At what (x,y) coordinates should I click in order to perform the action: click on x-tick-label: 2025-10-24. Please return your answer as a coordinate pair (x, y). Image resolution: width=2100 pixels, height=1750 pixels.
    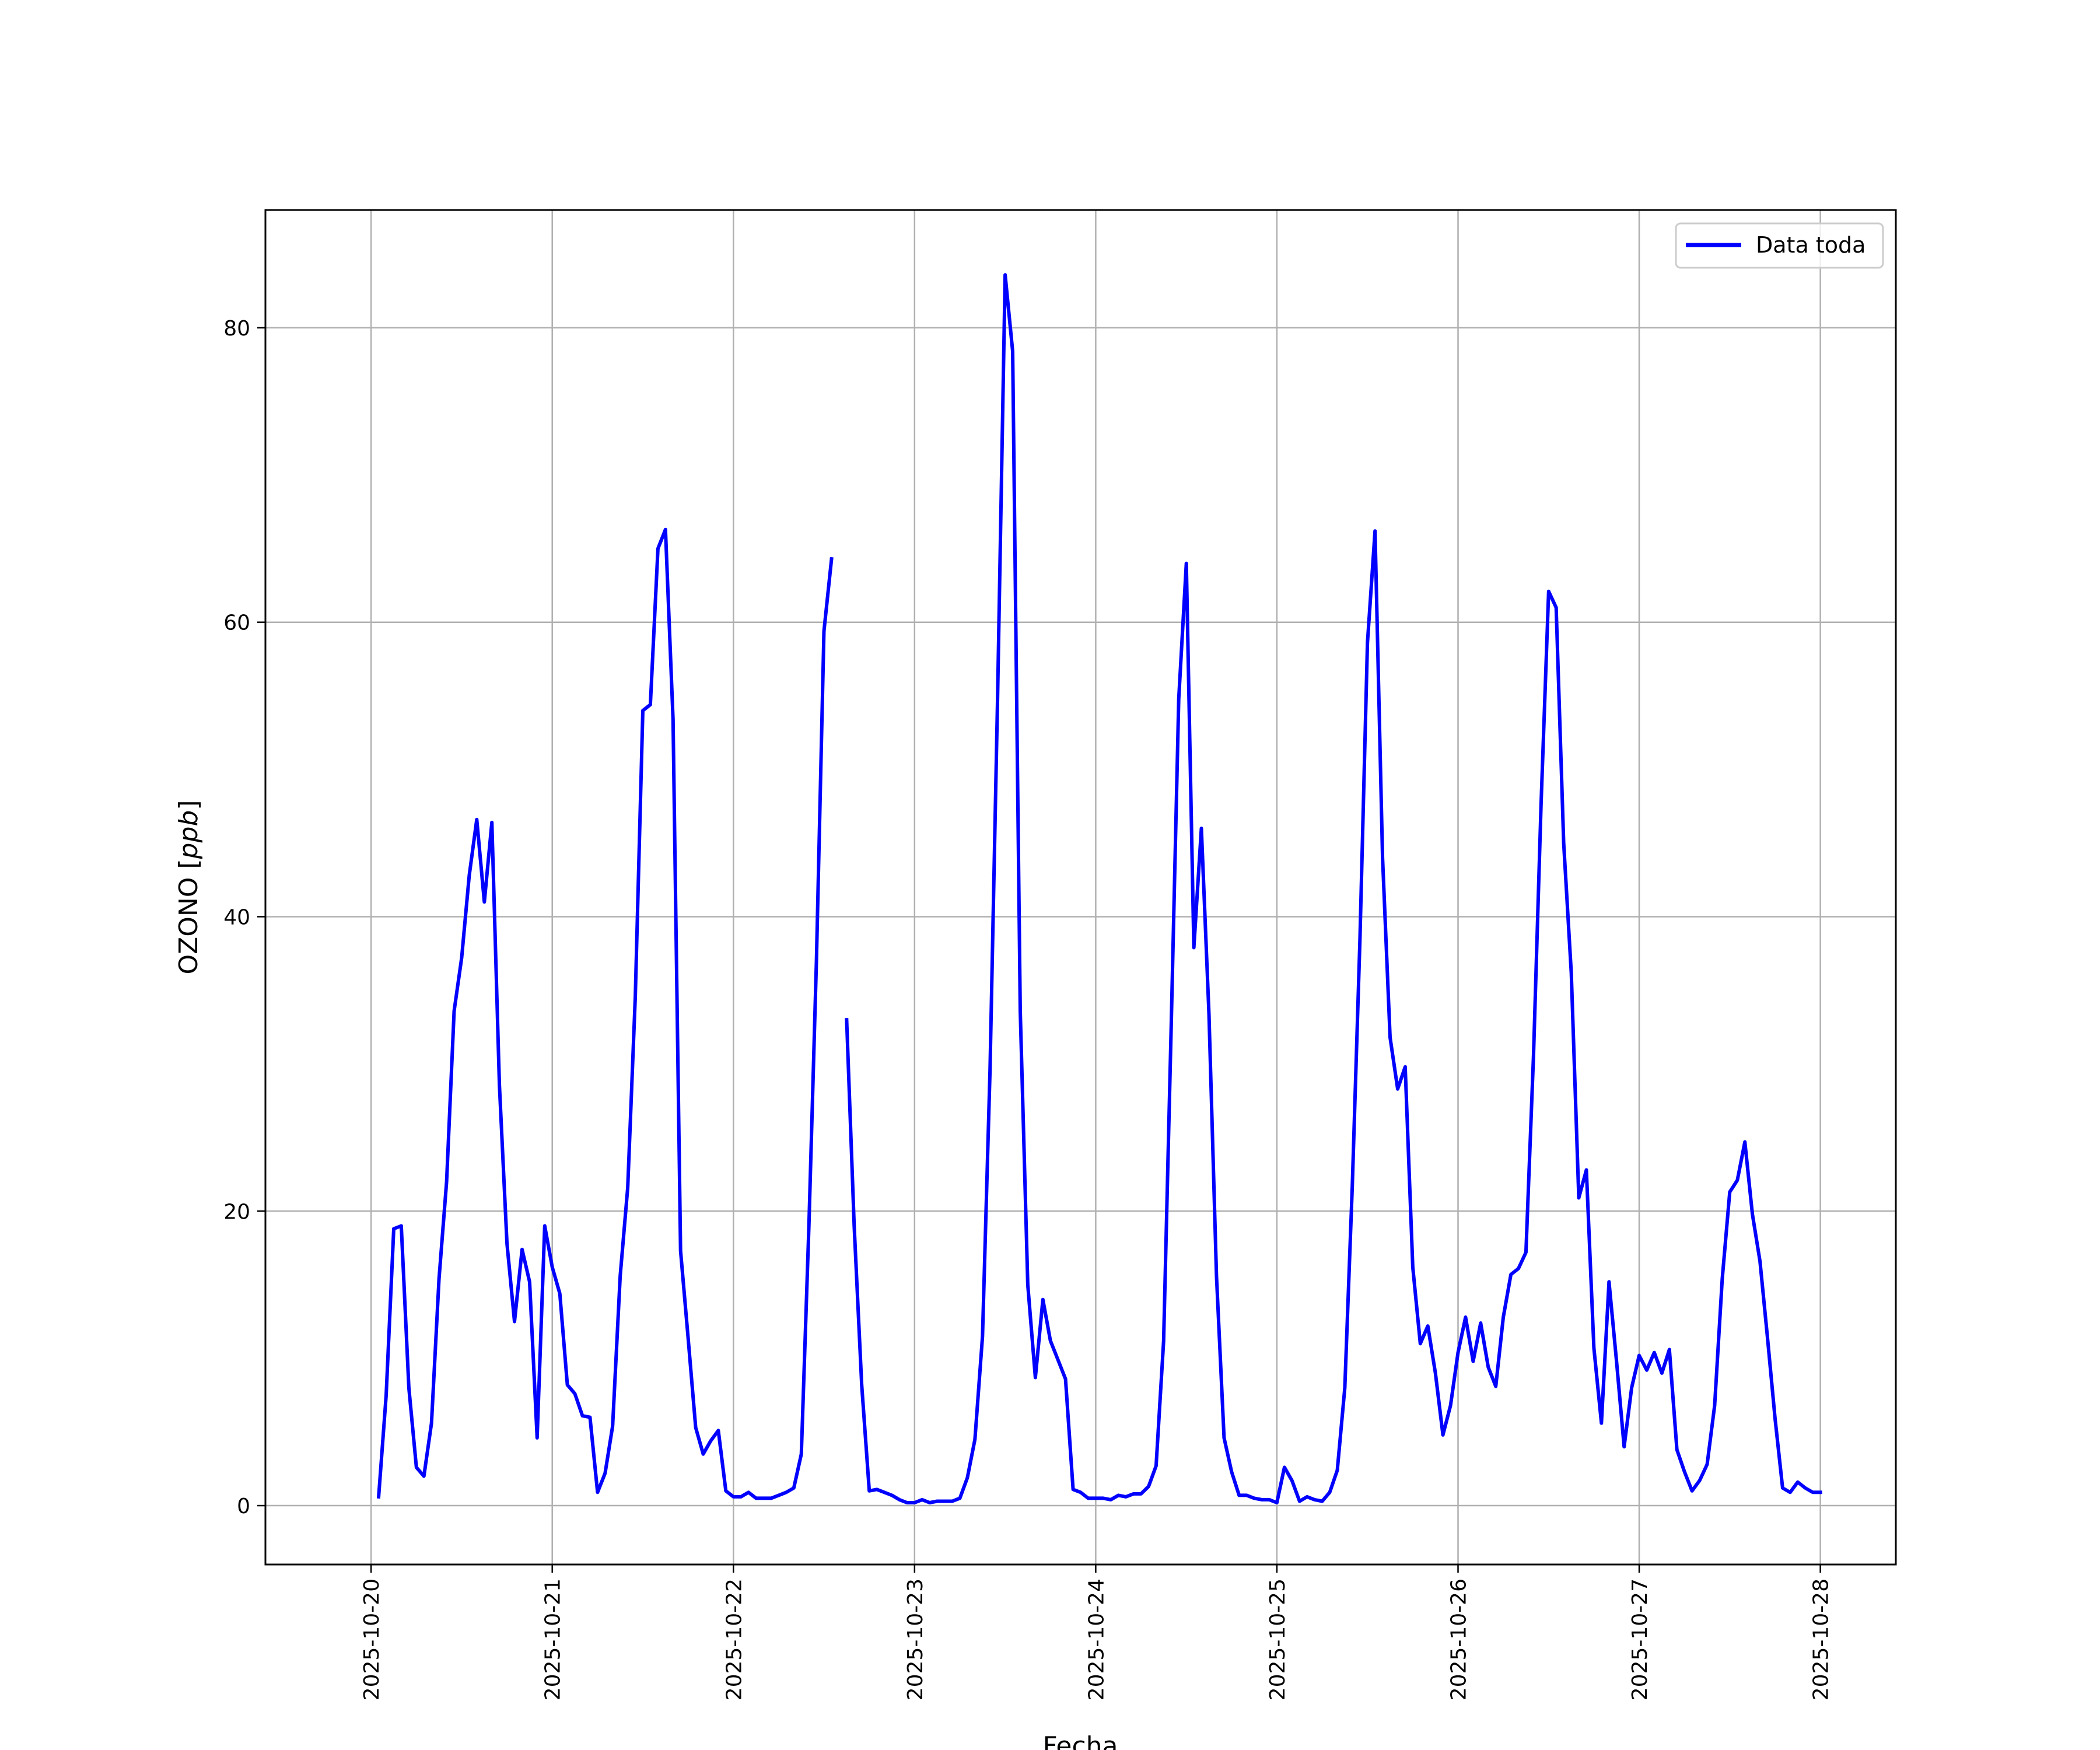
    Looking at the image, I should click on (1096, 1639).